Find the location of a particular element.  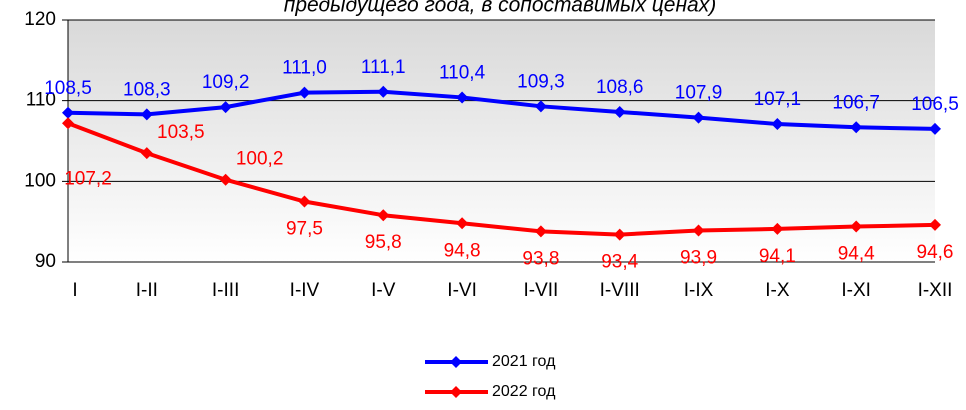

data-label: 103,5 is located at coordinates (181, 132).